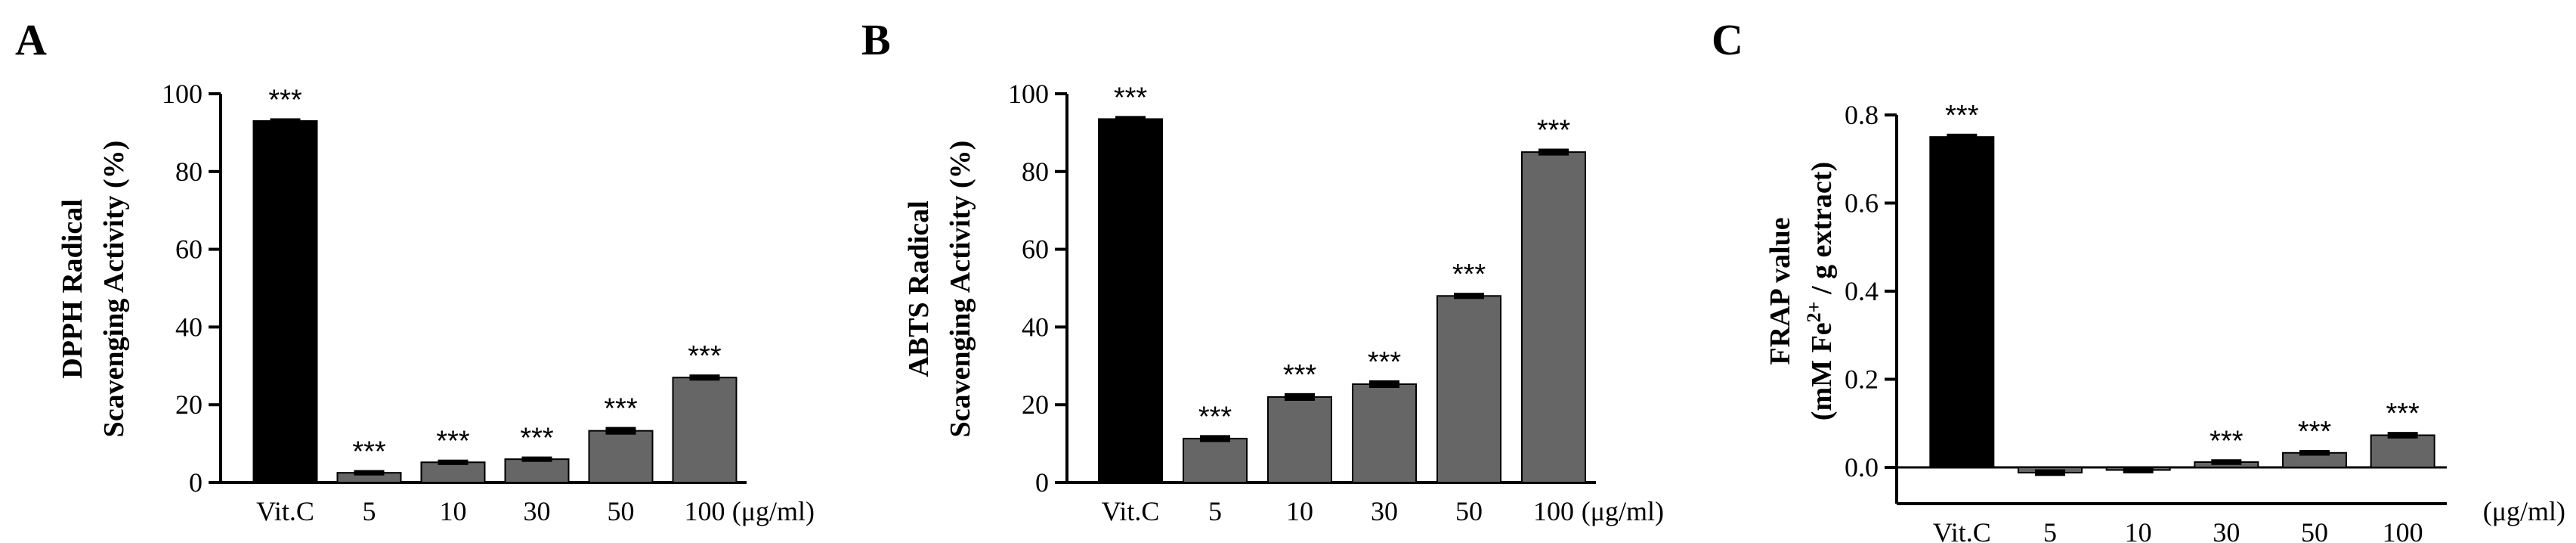  What do you see at coordinates (876, 39) in the screenshot?
I see `panel-b-label: B` at bounding box center [876, 39].